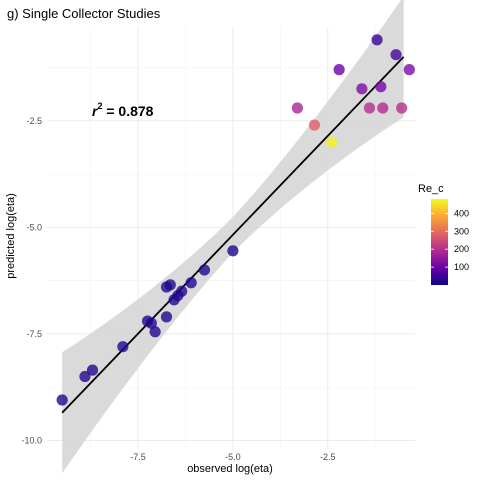 This screenshot has height=480, width=480. Describe the element at coordinates (439, 242) in the screenshot. I see `legend-colorbar` at that location.